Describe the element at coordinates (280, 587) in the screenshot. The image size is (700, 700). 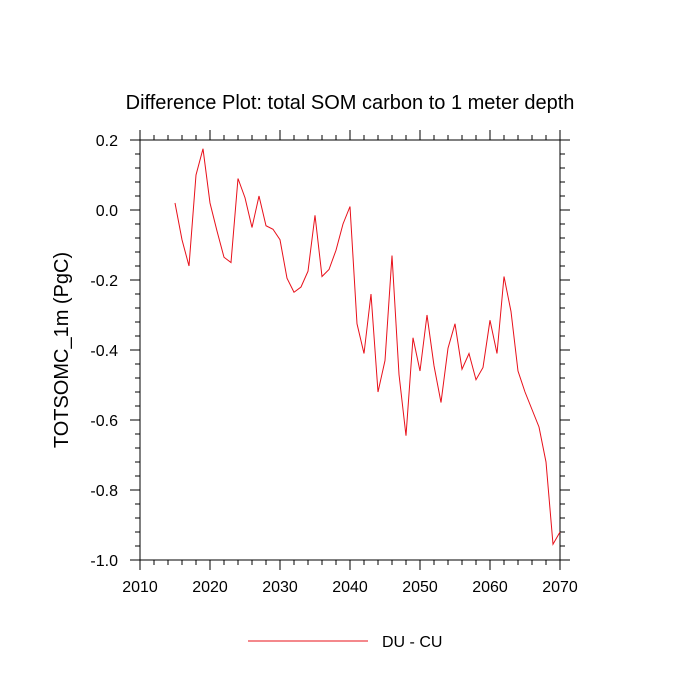
I see `x-tick-label: 2030` at that location.